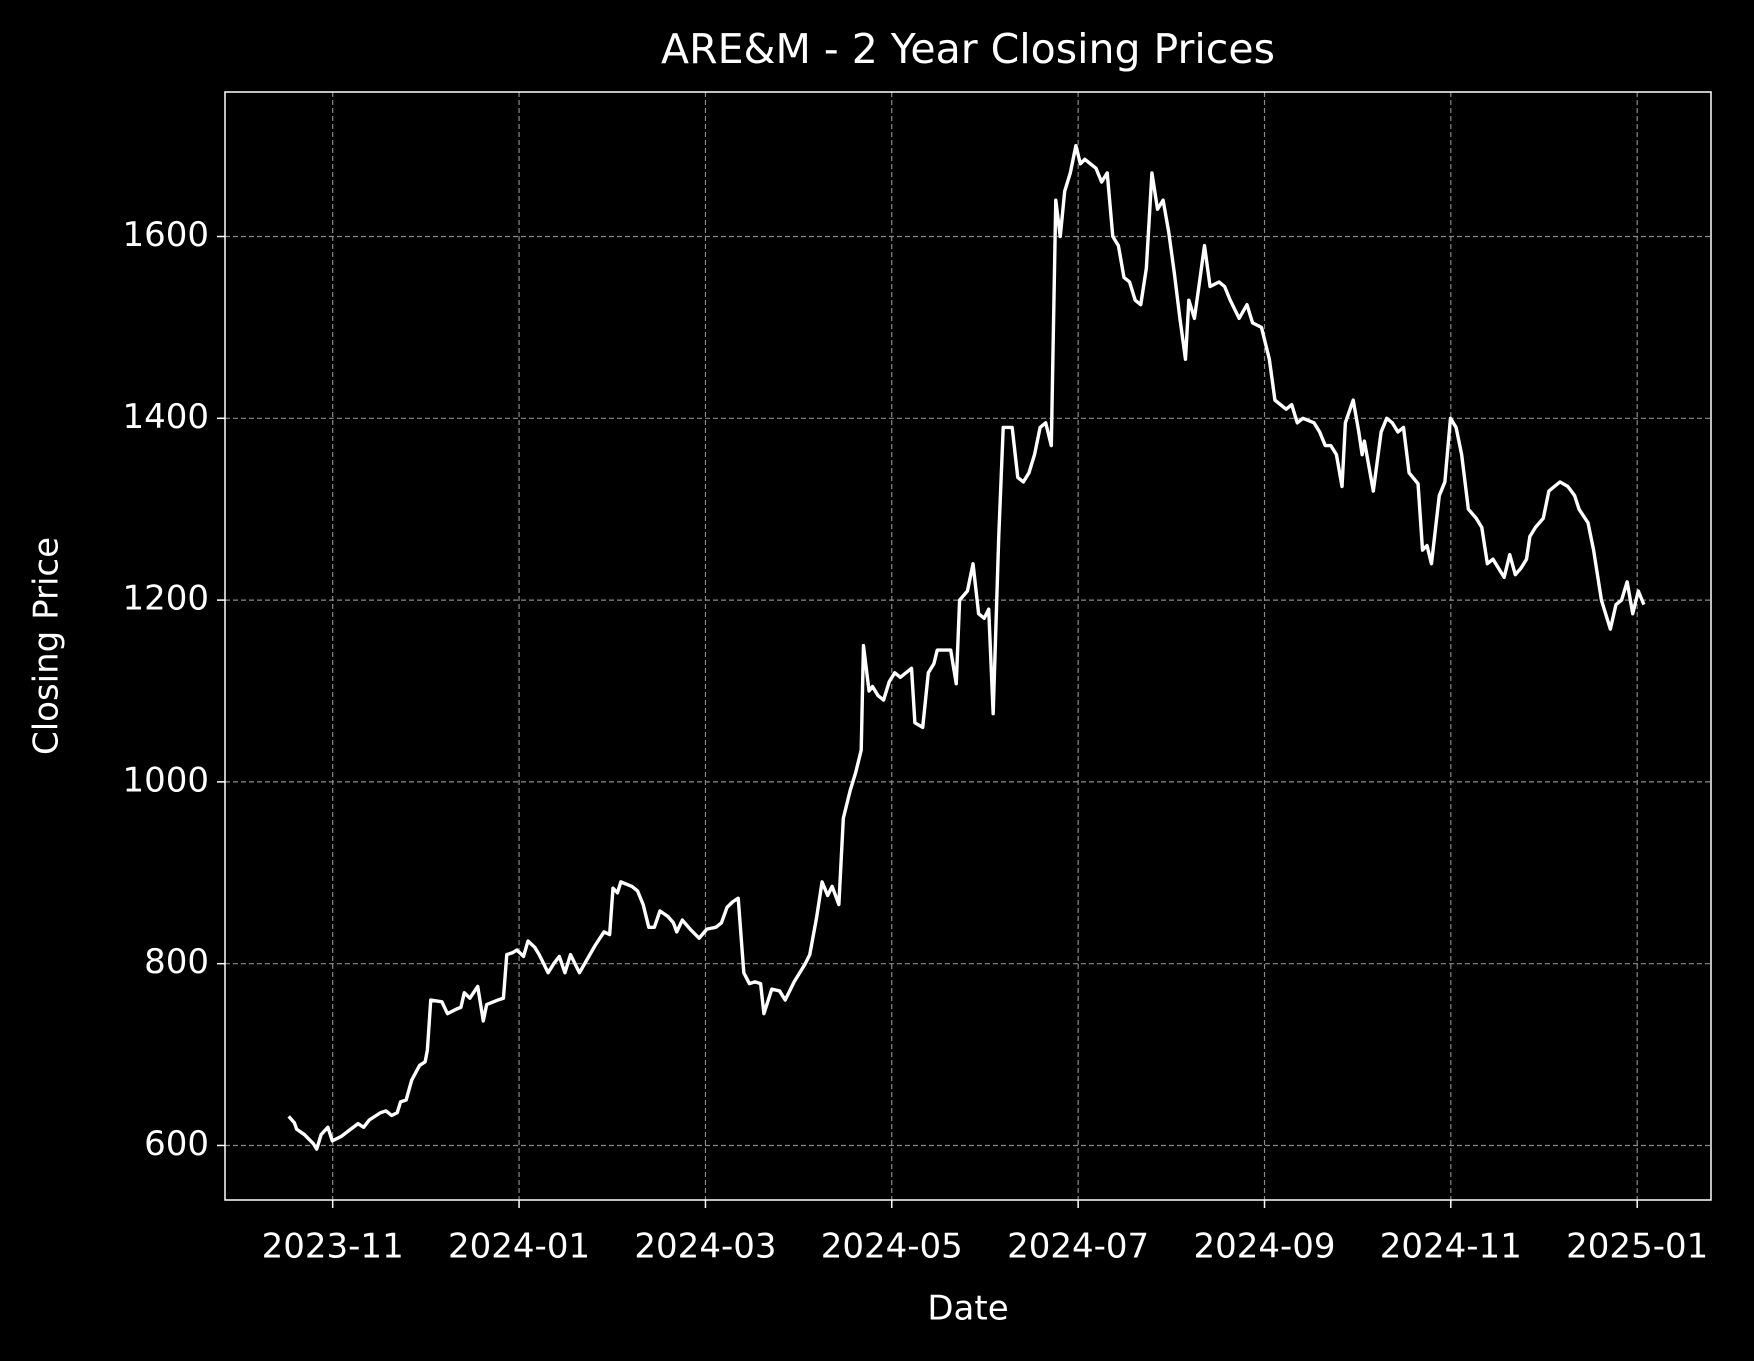 The image size is (1754, 1361). I want to click on x-tick-label: 2024-05, so click(892, 1247).